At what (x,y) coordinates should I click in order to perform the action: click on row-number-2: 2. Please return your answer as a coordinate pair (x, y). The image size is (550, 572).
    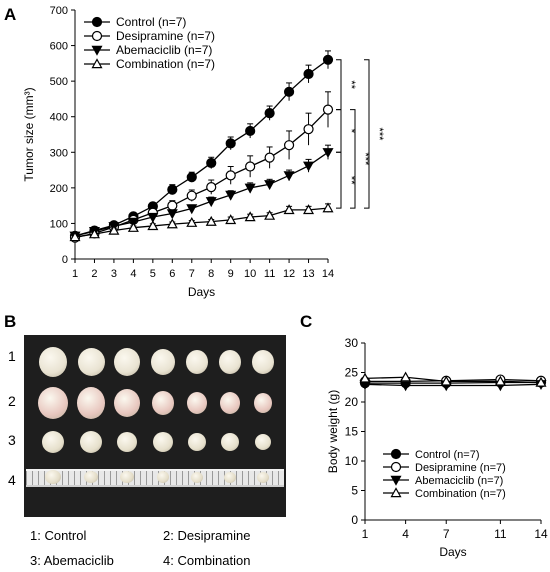
    Looking at the image, I should click on (12, 401).